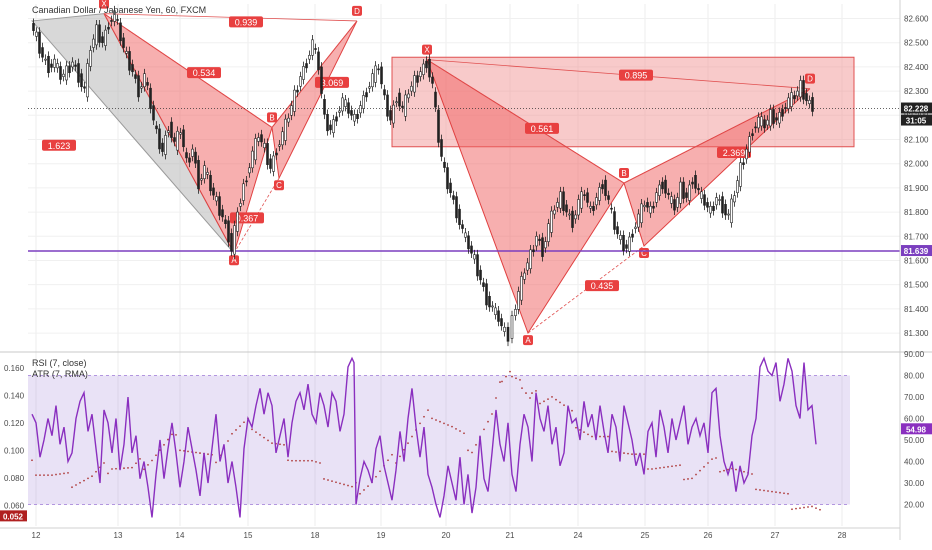 This screenshot has width=932, height=550. Describe the element at coordinates (528, 340) in the screenshot. I see `pattern-point-label: A` at that location.